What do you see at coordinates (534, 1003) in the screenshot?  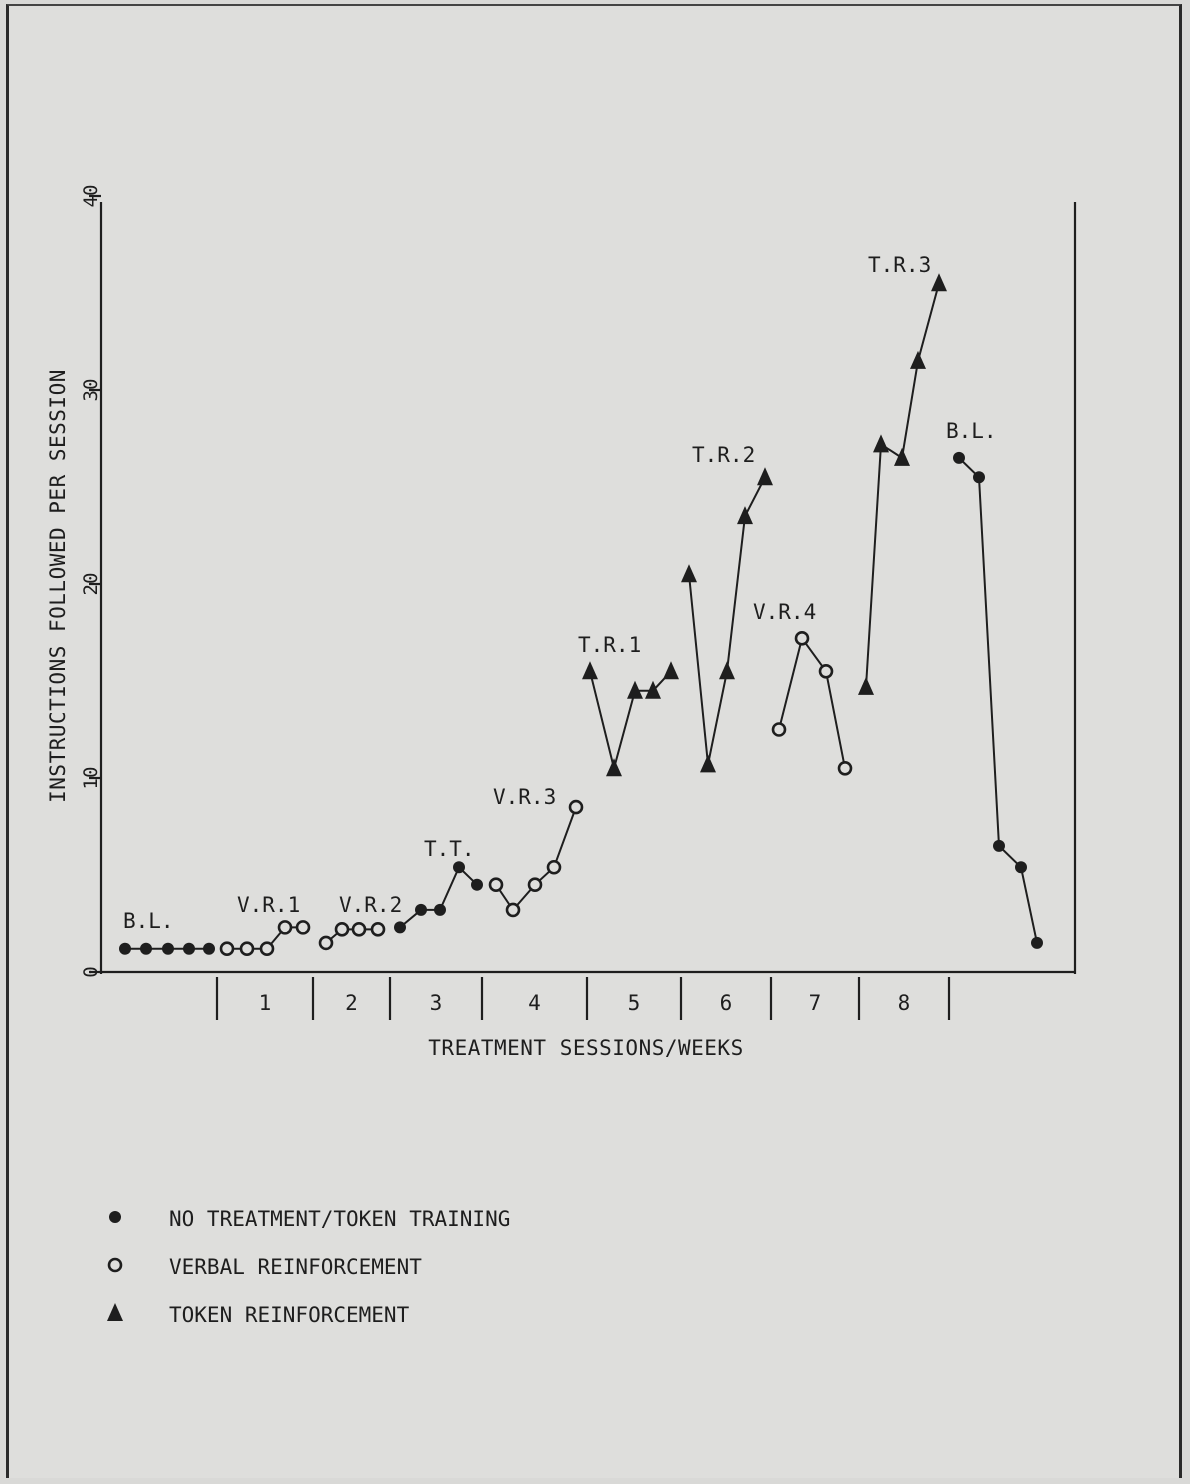 I see `week-label: 4` at bounding box center [534, 1003].